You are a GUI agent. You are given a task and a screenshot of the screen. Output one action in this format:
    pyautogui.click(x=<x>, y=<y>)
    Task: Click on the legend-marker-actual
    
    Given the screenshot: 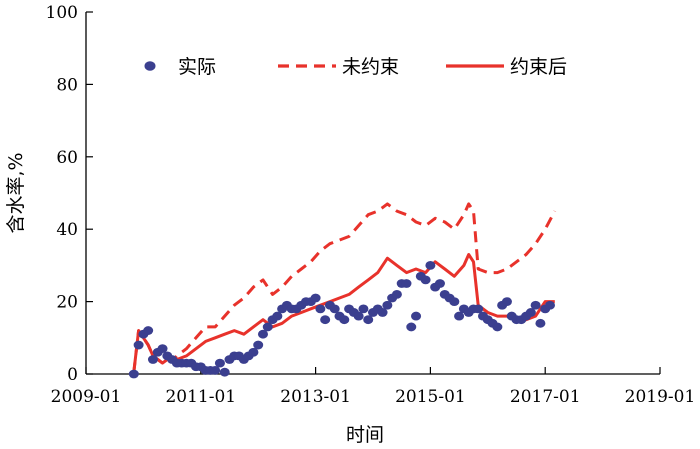 What is the action you would take?
    pyautogui.click(x=150, y=66)
    